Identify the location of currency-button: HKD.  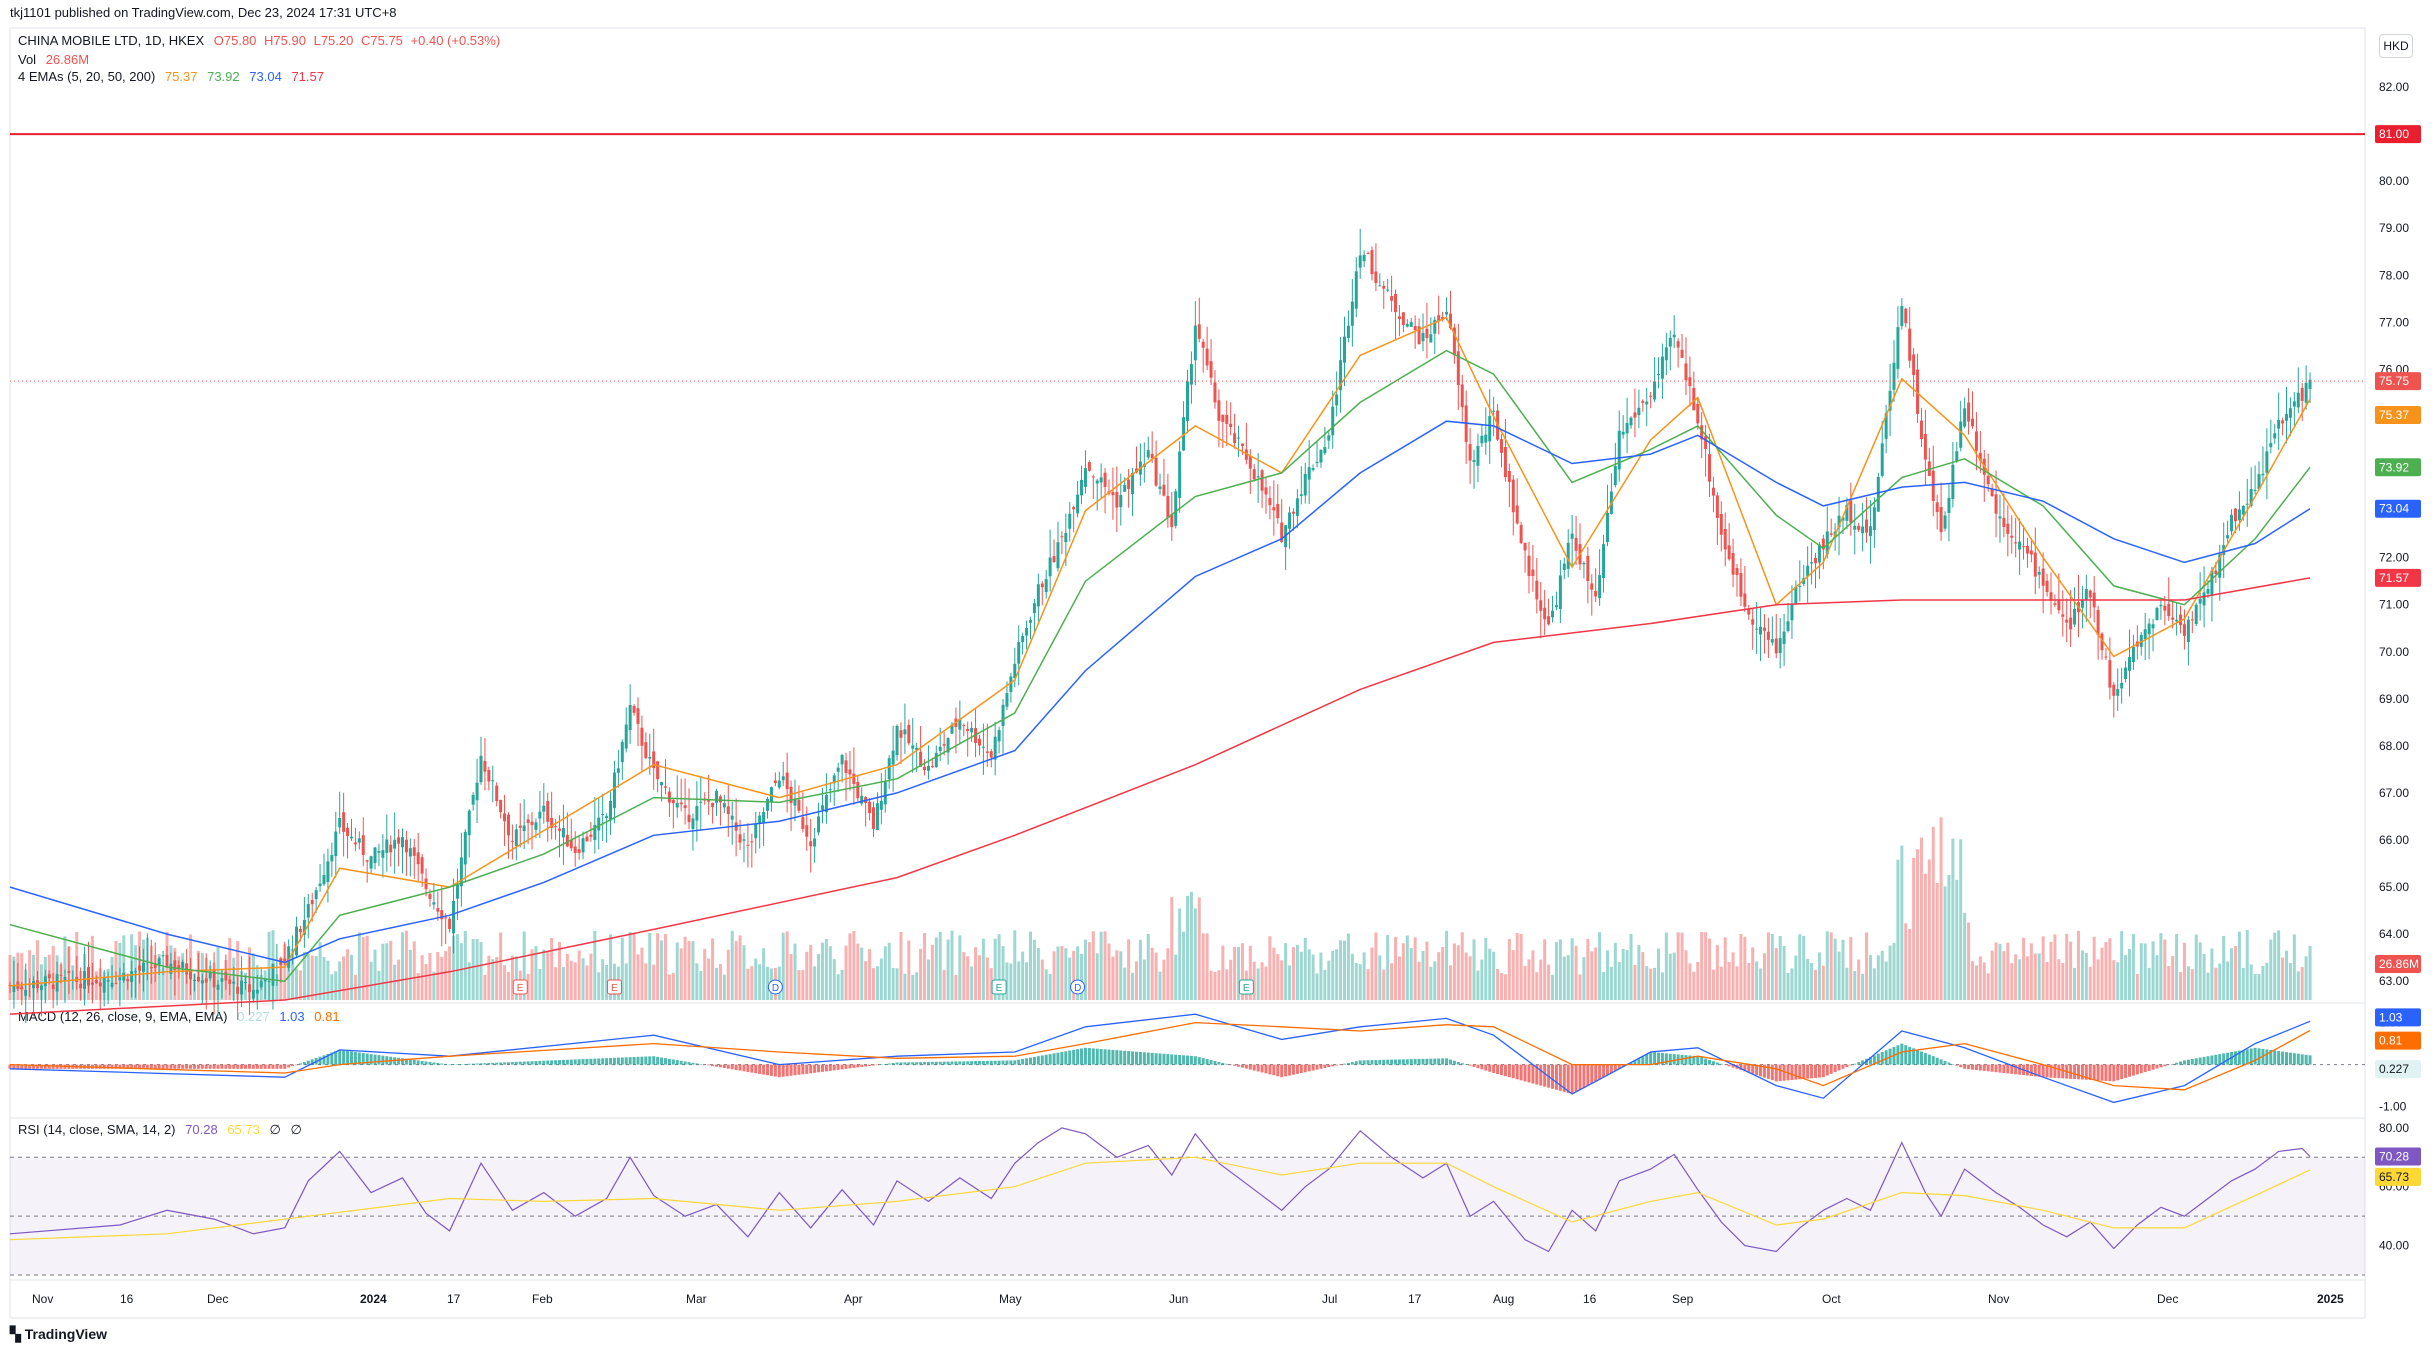
(2396, 46).